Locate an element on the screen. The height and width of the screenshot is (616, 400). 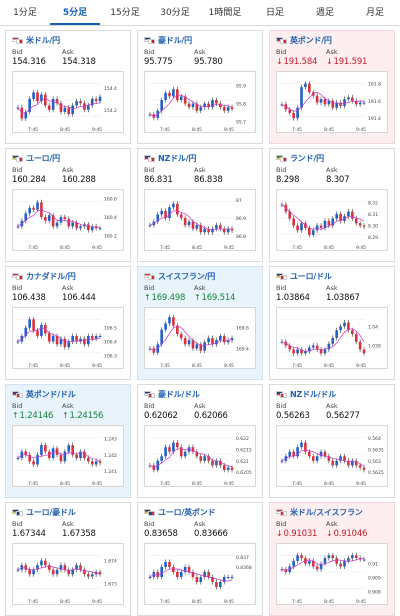
tab-1min: 1分足 is located at coordinates (25, 13).